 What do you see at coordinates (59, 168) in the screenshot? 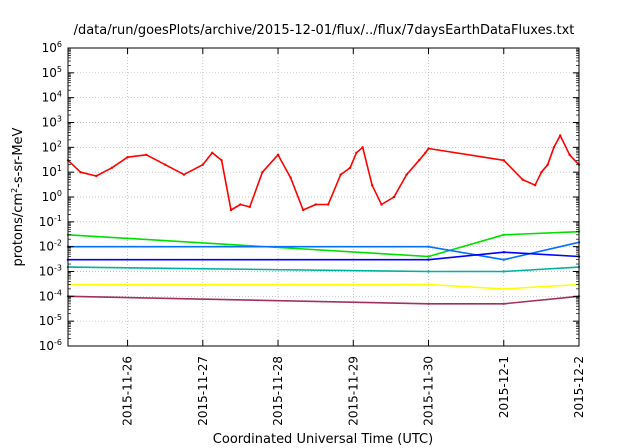
I see `y-tick-exponent: 1` at bounding box center [59, 168].